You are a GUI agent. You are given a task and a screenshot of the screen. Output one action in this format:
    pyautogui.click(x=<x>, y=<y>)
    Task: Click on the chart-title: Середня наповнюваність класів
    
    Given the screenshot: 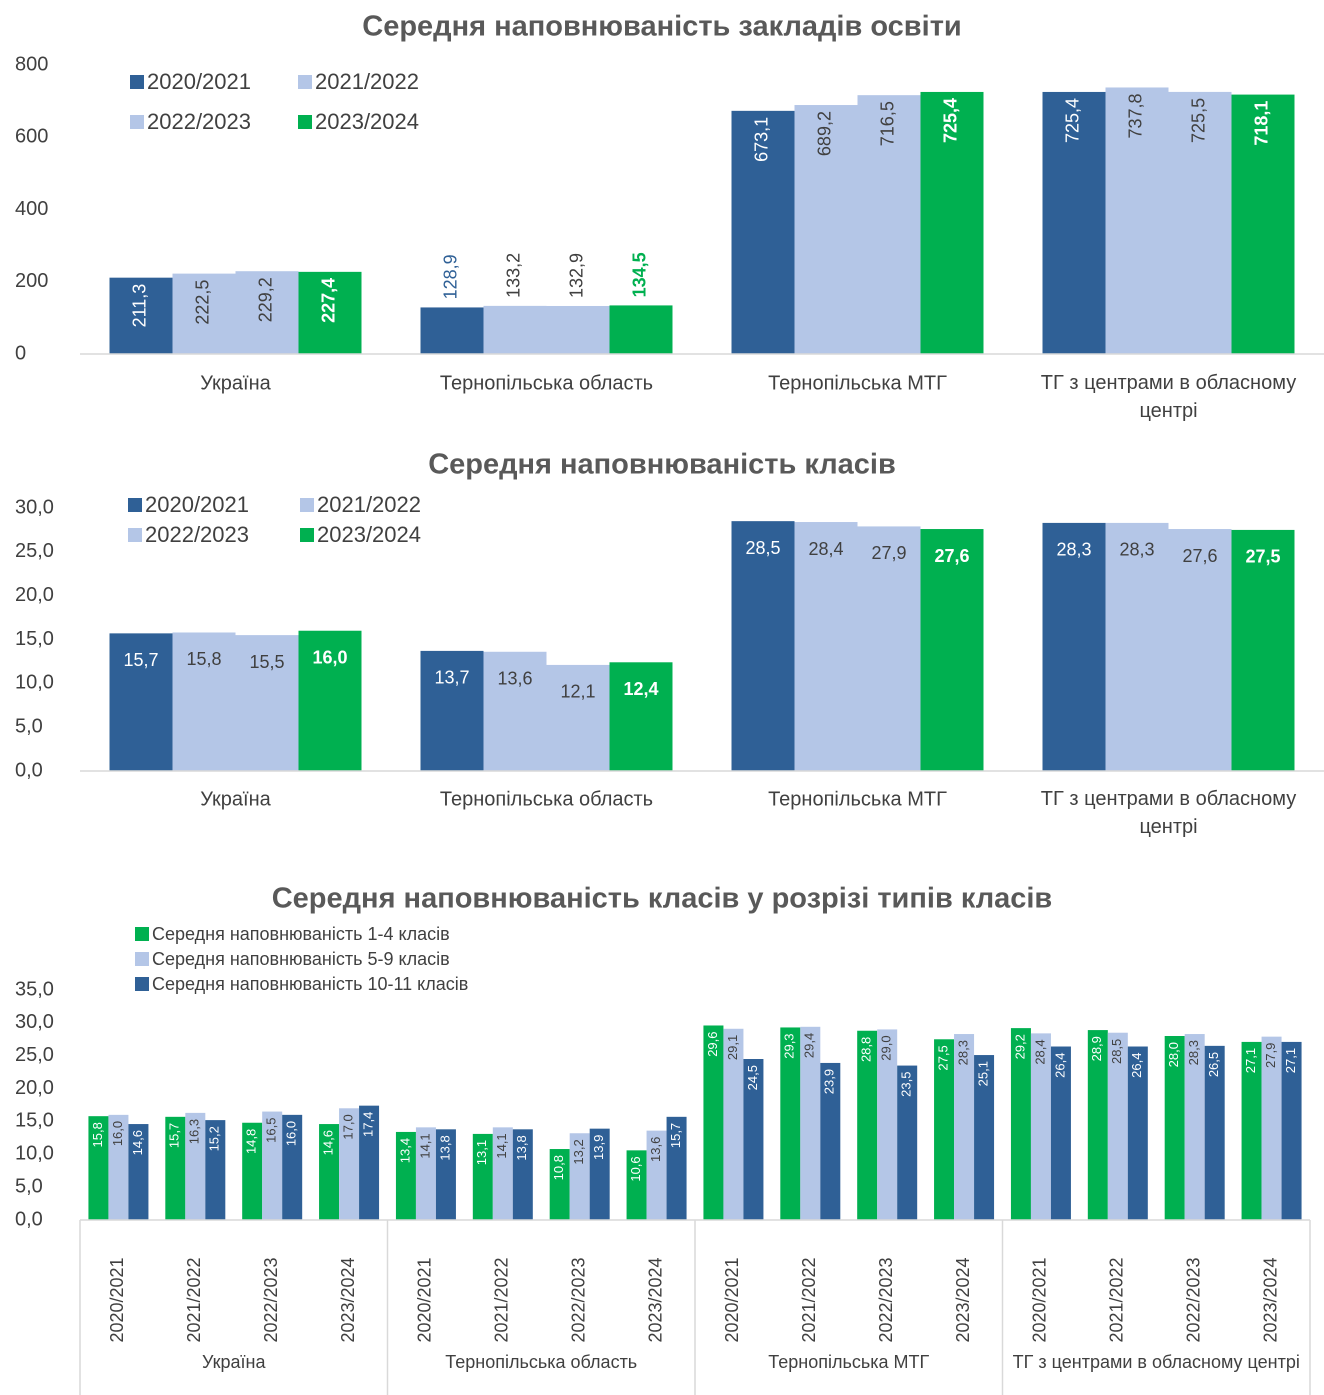 What is the action you would take?
    pyautogui.click(x=662, y=465)
    